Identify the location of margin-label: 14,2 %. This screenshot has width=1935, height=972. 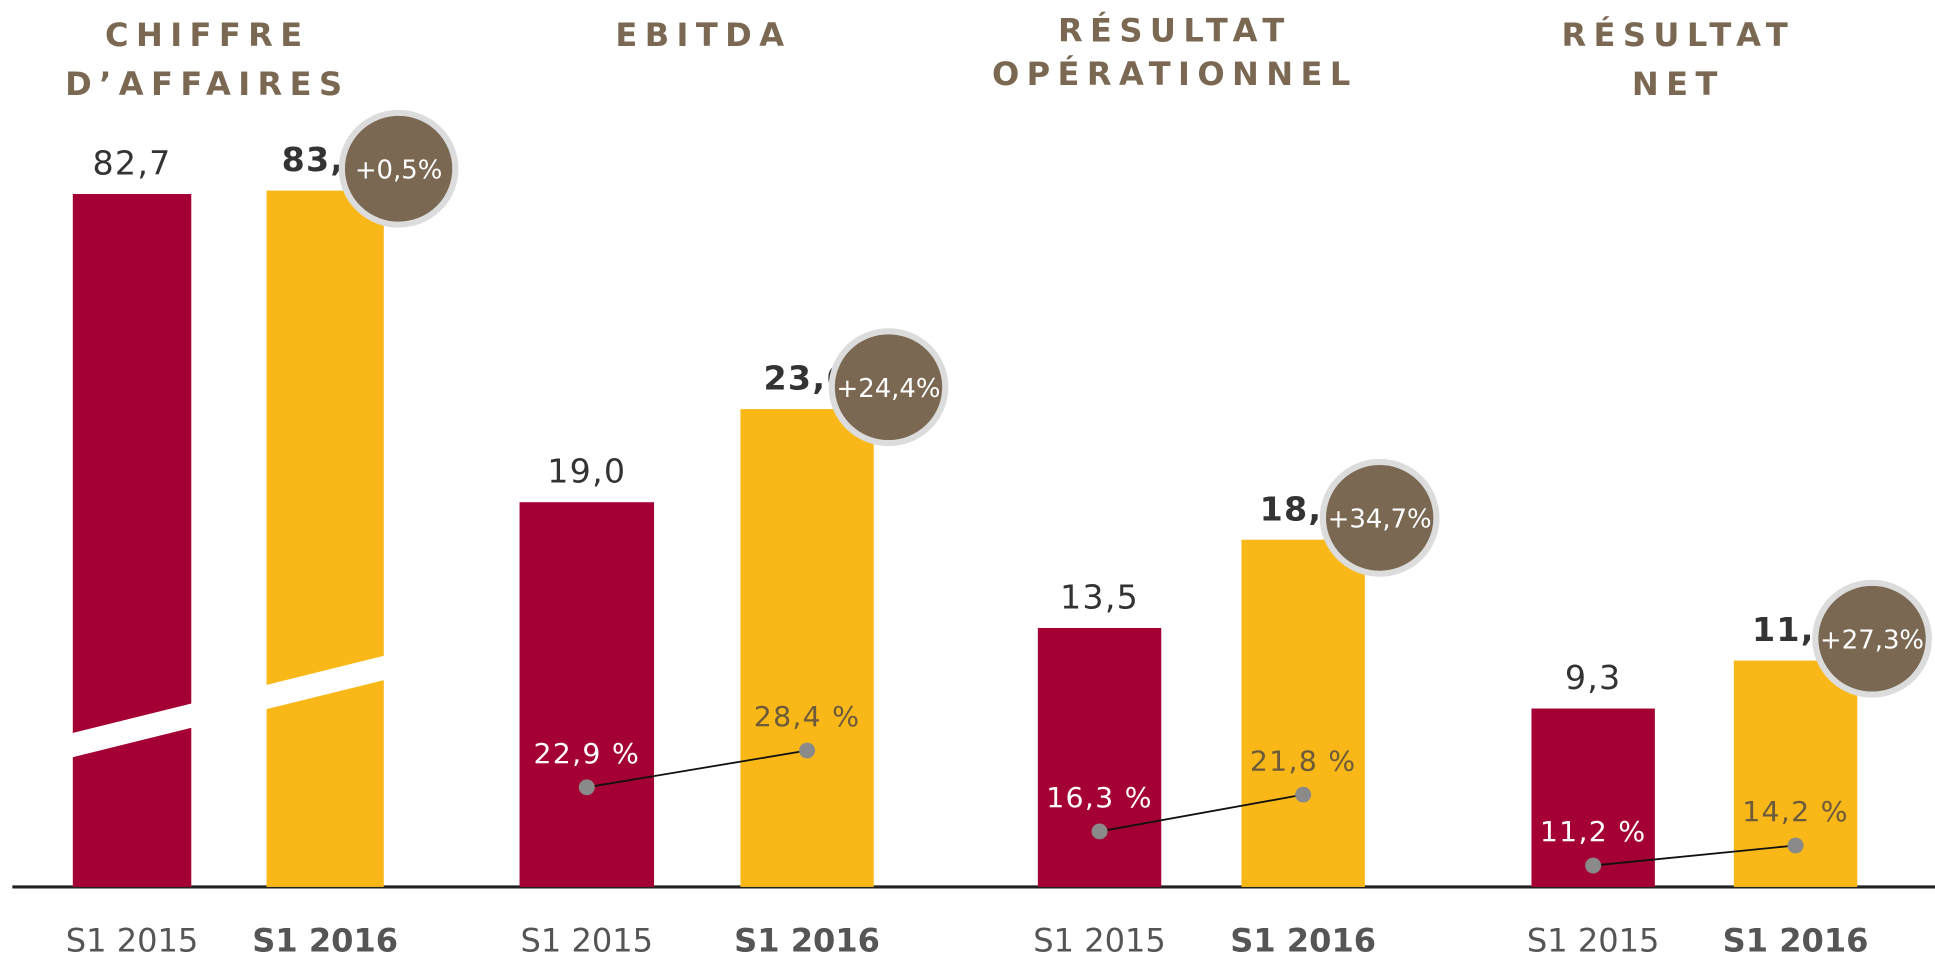
(1795, 811).